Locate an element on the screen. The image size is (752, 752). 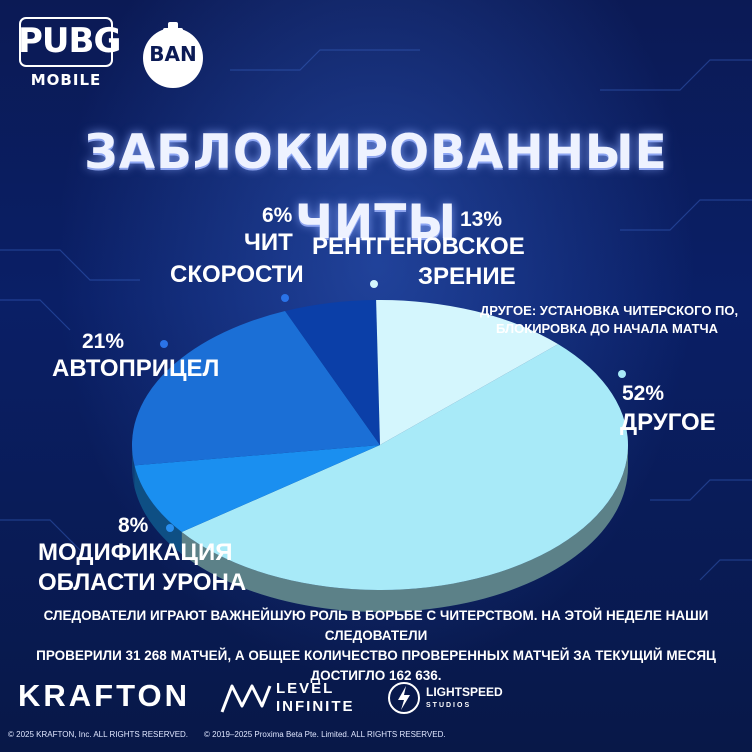
lightspeed-line2: STUDIOS is located at coordinates (449, 705).